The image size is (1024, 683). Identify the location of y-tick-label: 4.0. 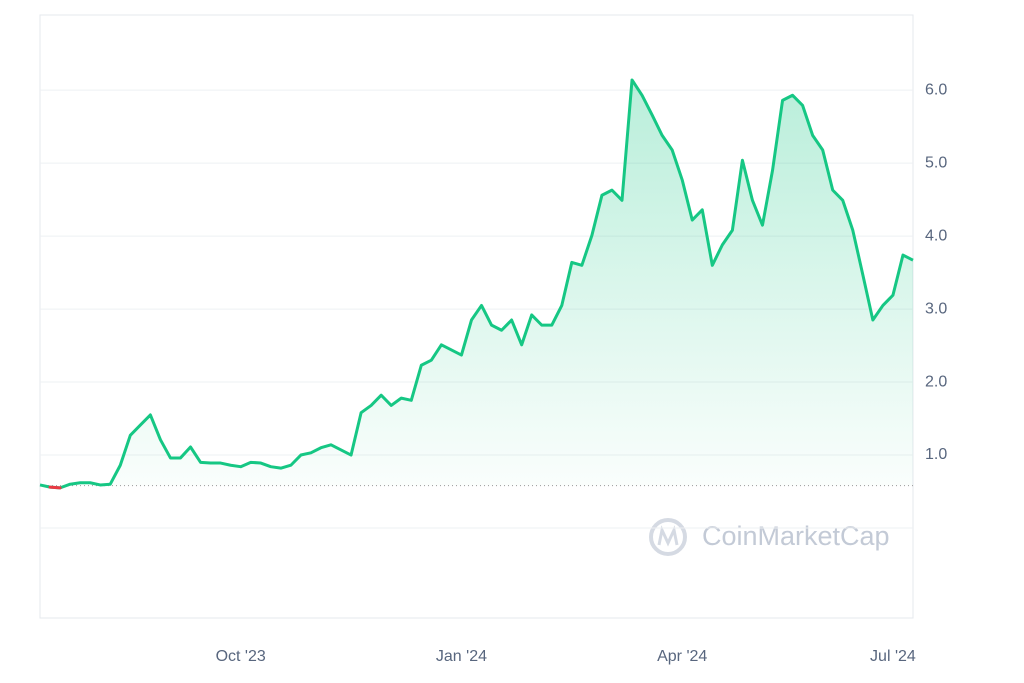
(936, 235).